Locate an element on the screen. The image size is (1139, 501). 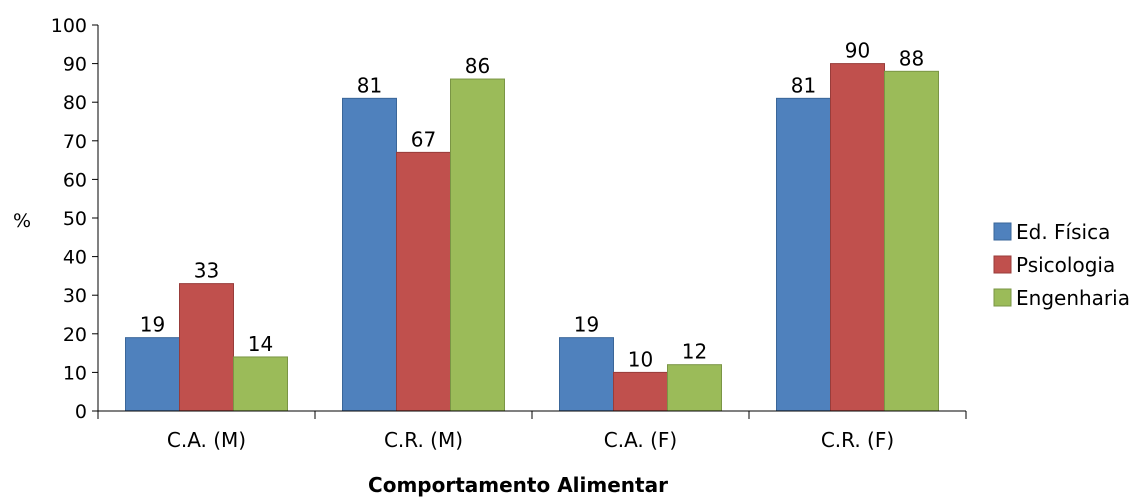
legend: Ed. Física Psicologia Engenharia is located at coordinates (1061, 265).